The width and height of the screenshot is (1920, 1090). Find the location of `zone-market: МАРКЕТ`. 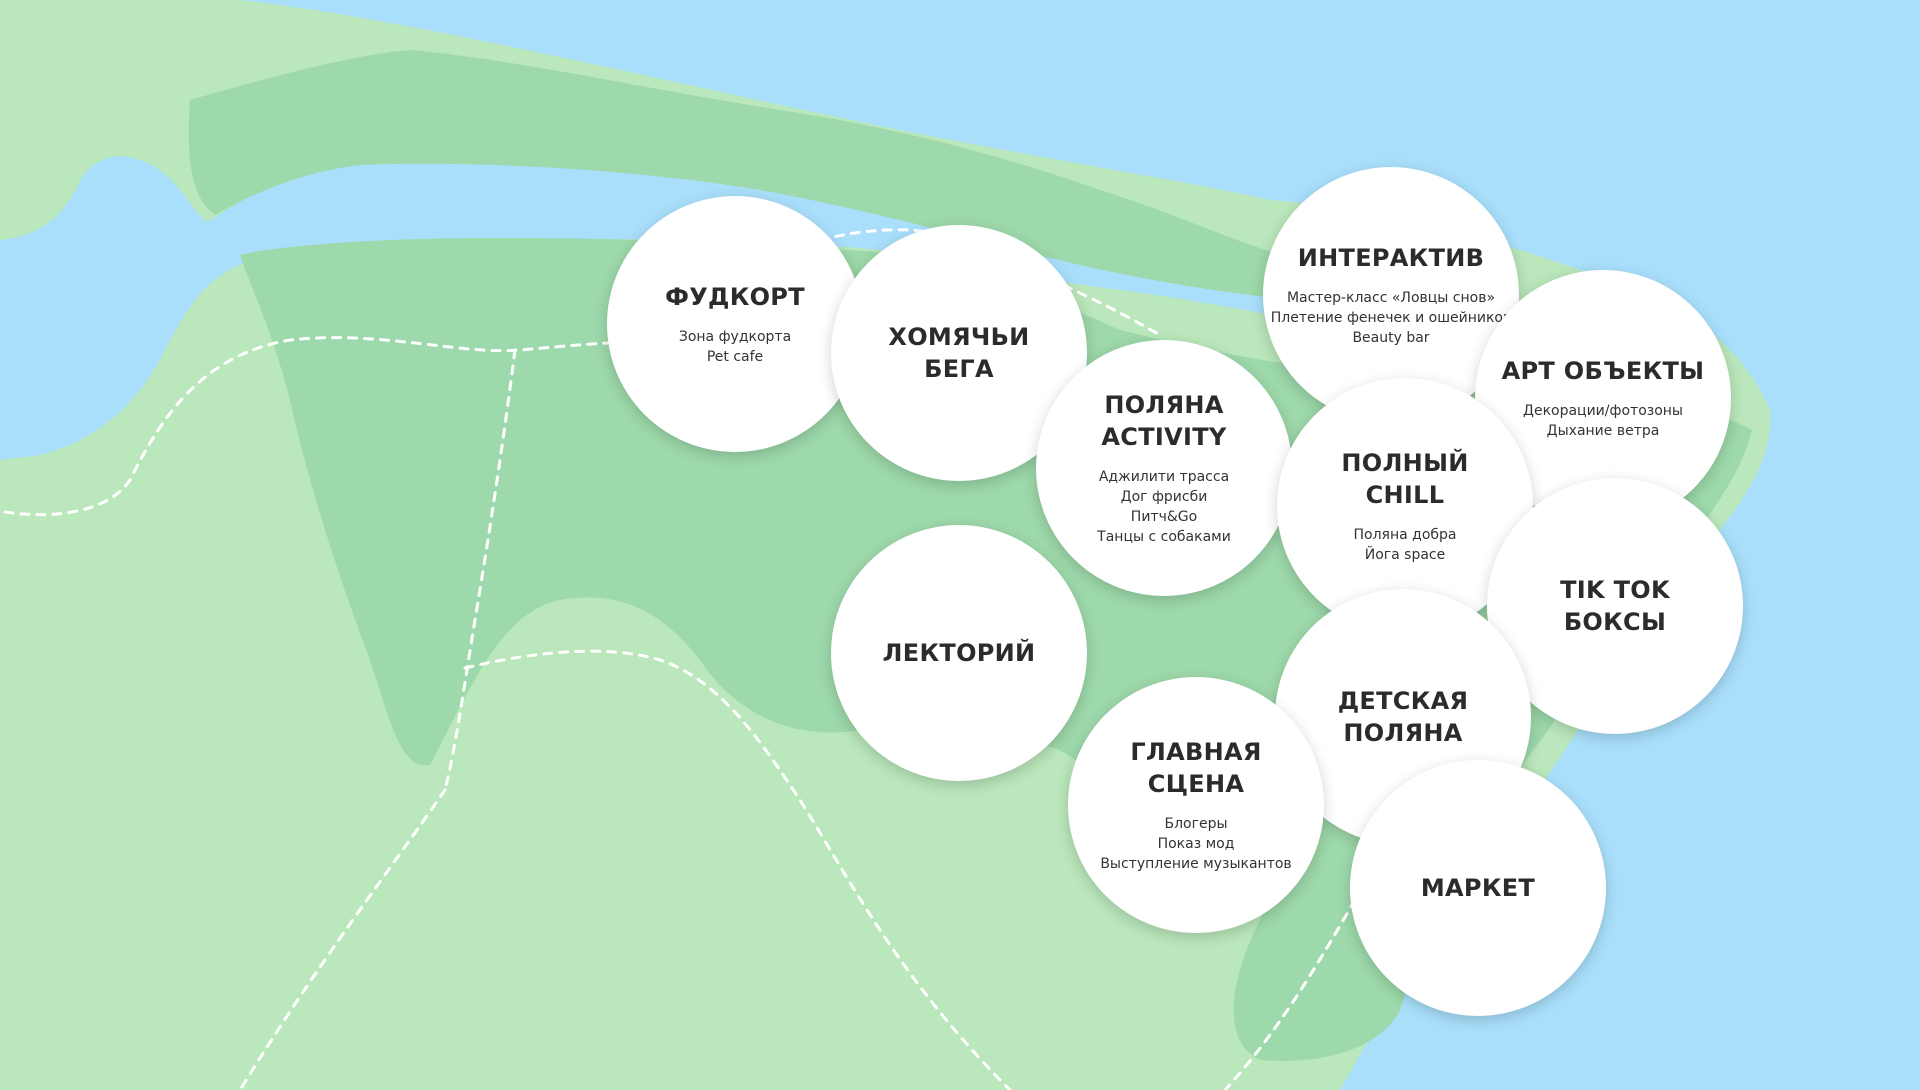

zone-market: МАРКЕТ is located at coordinates (1478, 888).